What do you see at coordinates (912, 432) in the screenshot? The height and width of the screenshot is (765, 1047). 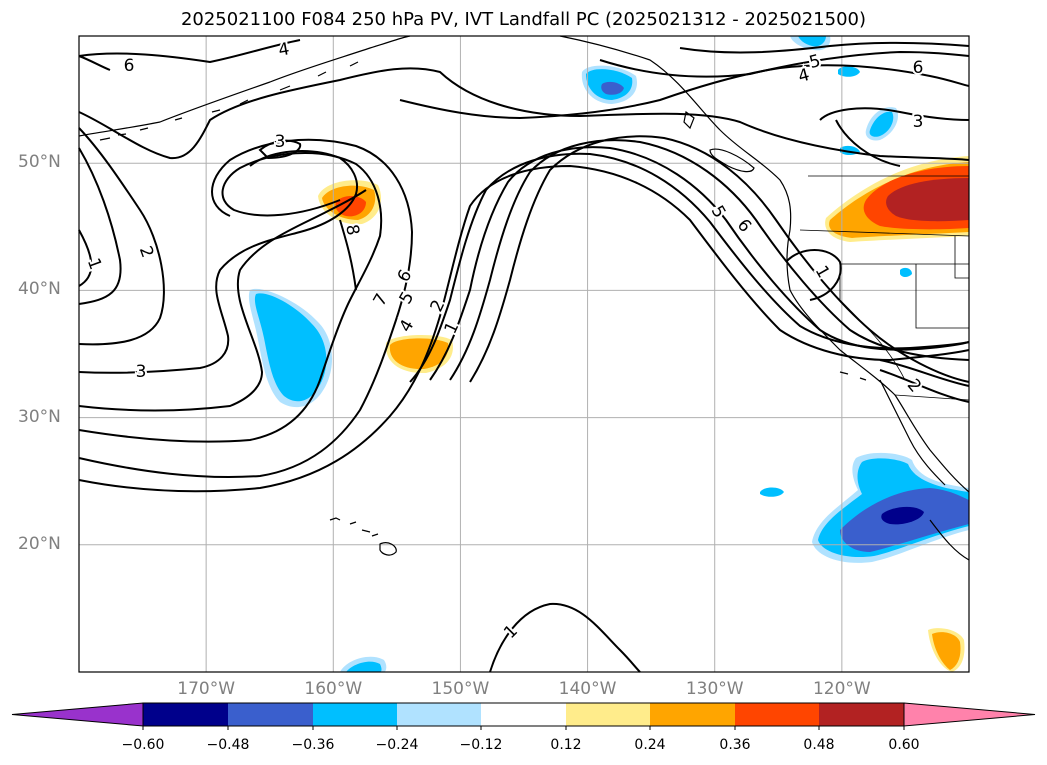 I see `baja-california-coastline` at bounding box center [912, 432].